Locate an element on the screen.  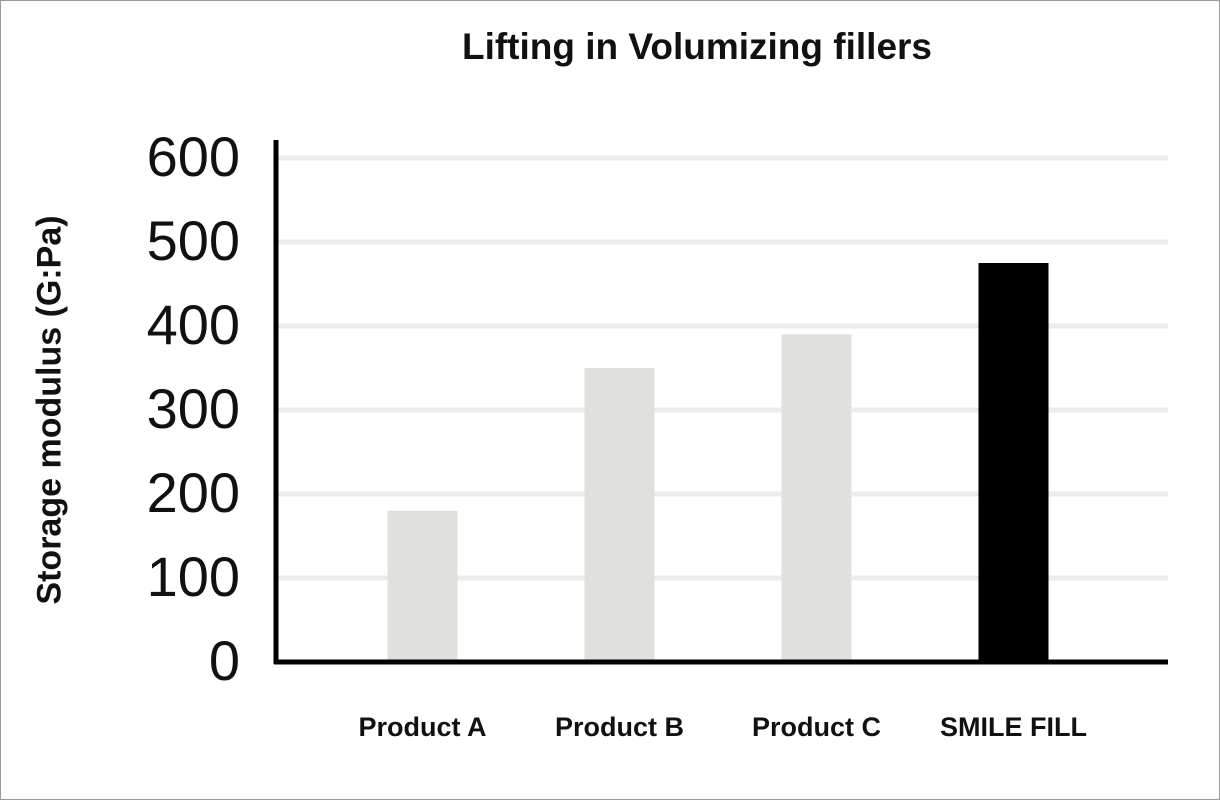
y-tick-labels: 0 100 200 300 400 500 600 is located at coordinates (193, 408).